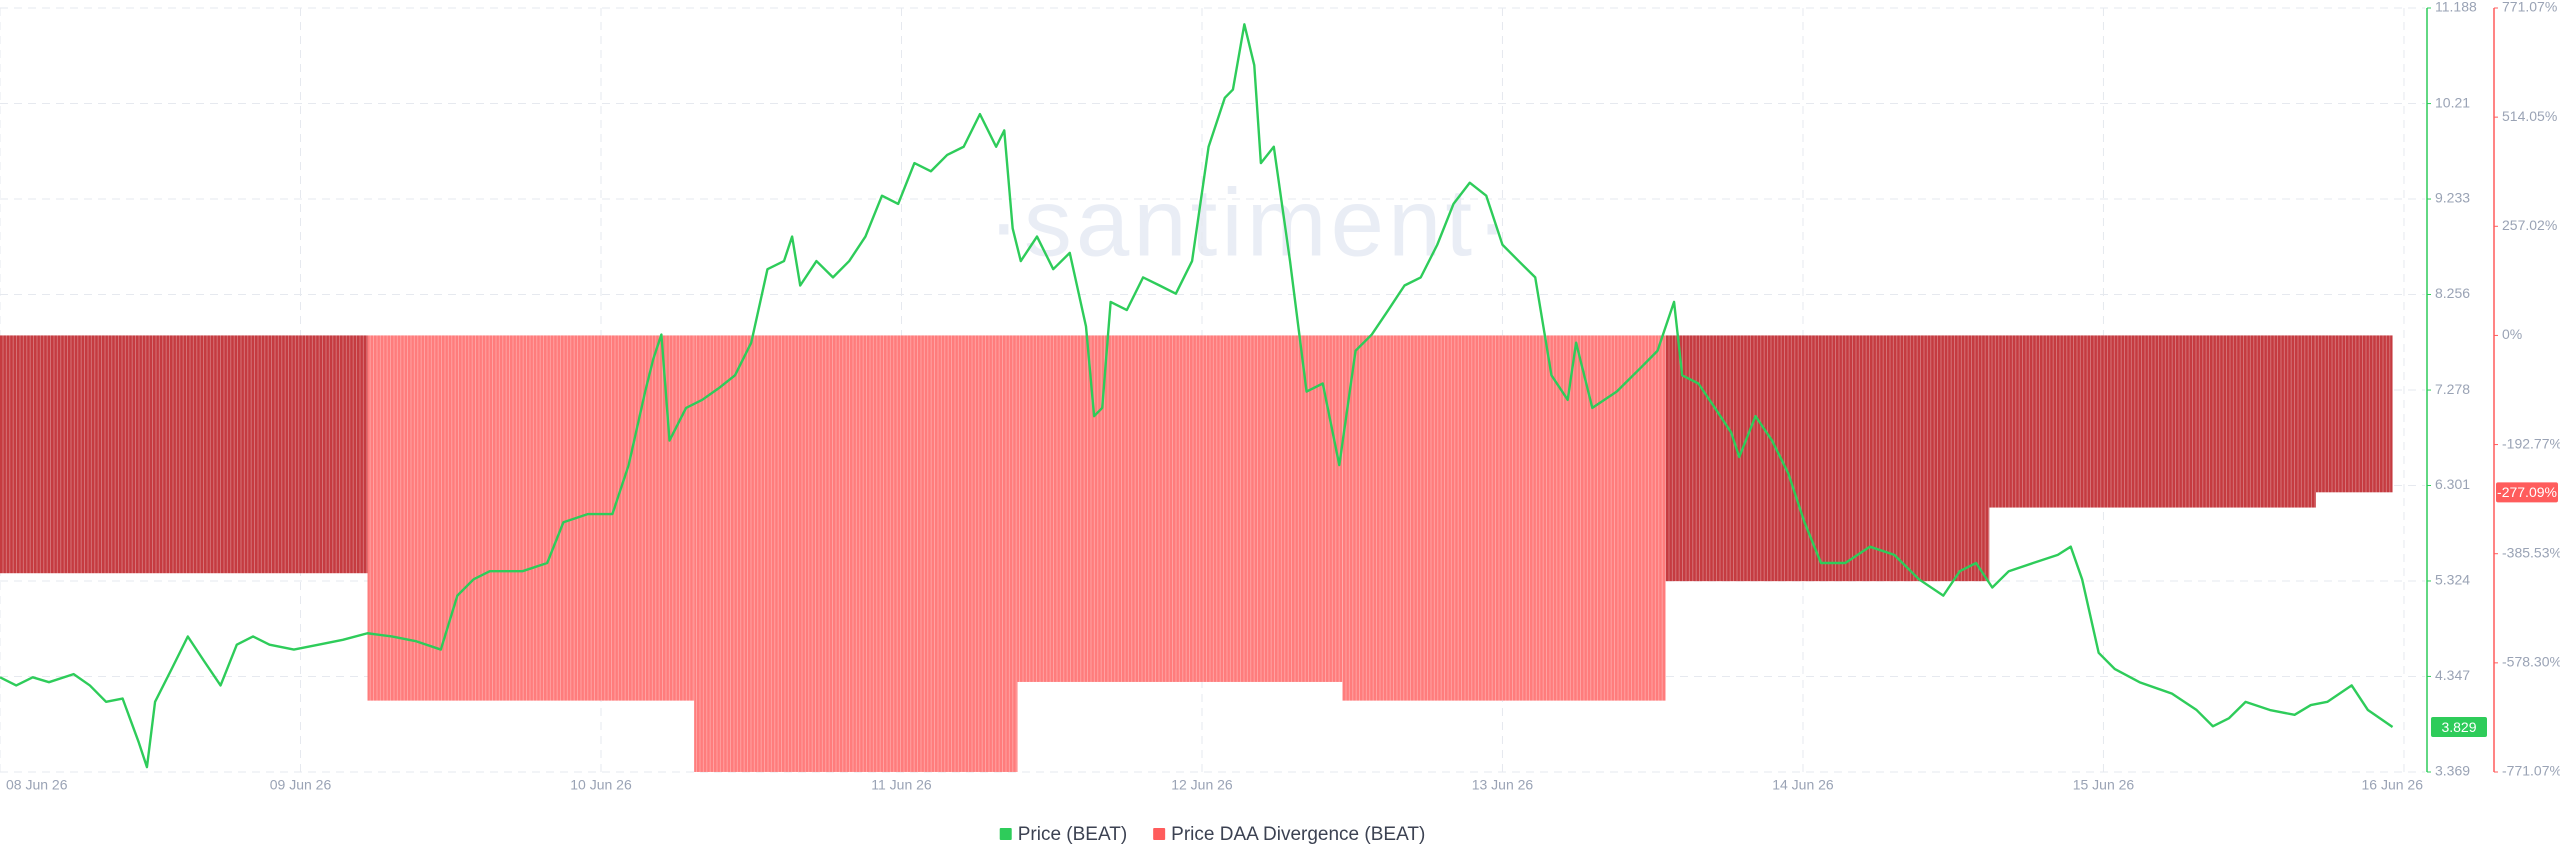  What do you see at coordinates (2452, 389) in the screenshot?
I see `y-tick-label: 7.278` at bounding box center [2452, 389].